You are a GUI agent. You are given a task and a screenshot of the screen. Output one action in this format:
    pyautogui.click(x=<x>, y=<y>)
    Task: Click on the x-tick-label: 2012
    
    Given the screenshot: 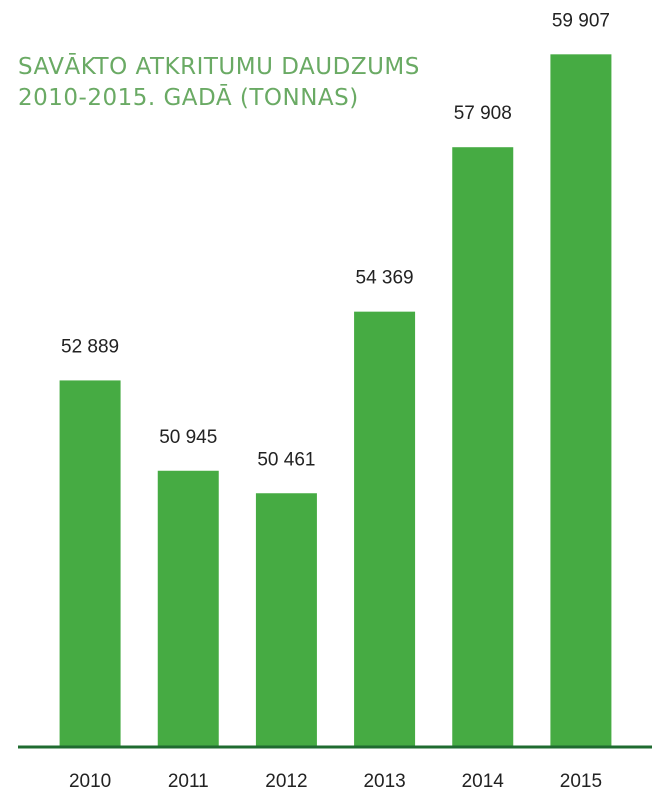 What is the action you would take?
    pyautogui.click(x=286, y=781)
    